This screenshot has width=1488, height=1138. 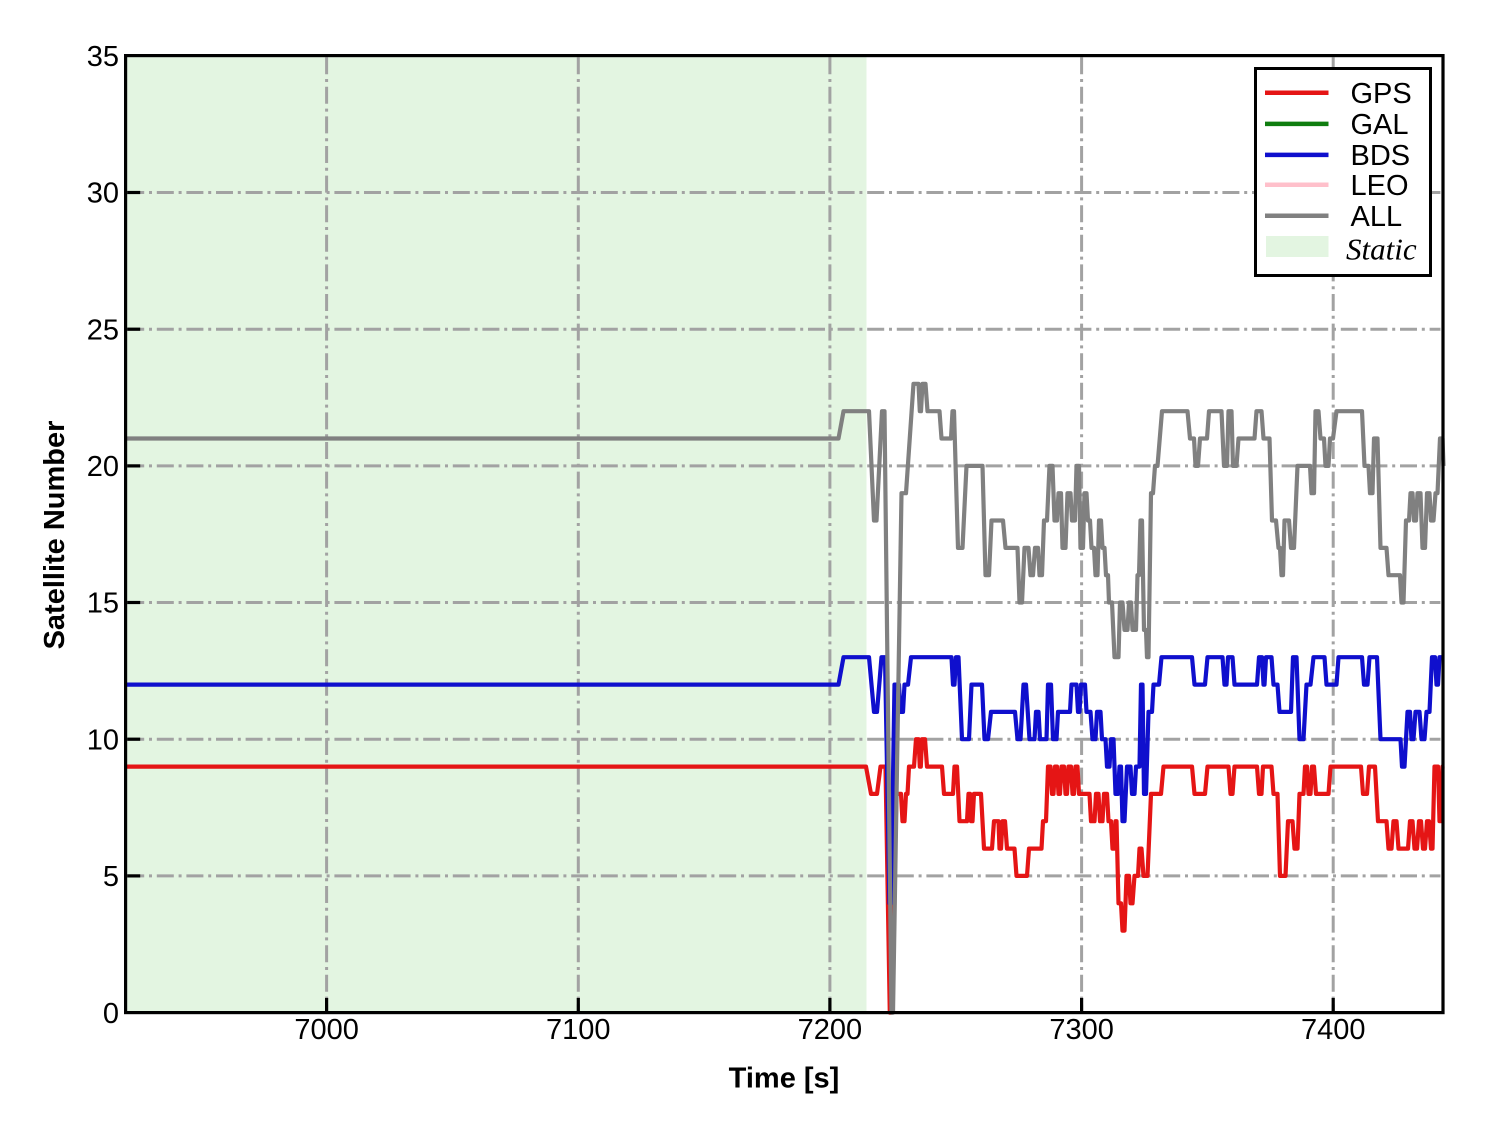 What do you see at coordinates (103, 467) in the screenshot?
I see `svg-text: 20` at bounding box center [103, 467].